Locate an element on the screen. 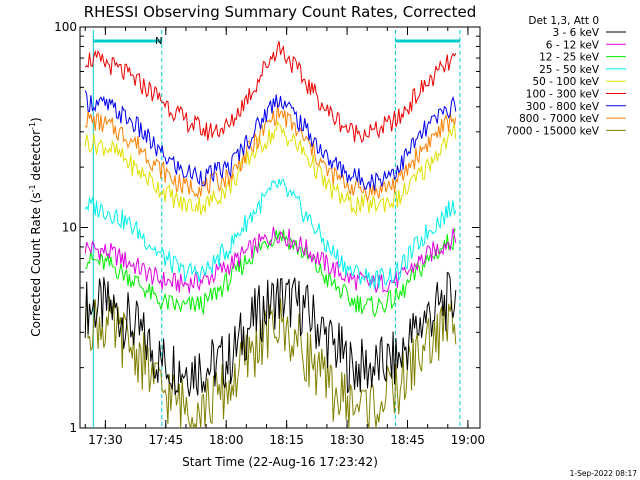 This screenshot has height=480, width=640. legend-header: Det 1,3, Att 0 is located at coordinates (563, 21).